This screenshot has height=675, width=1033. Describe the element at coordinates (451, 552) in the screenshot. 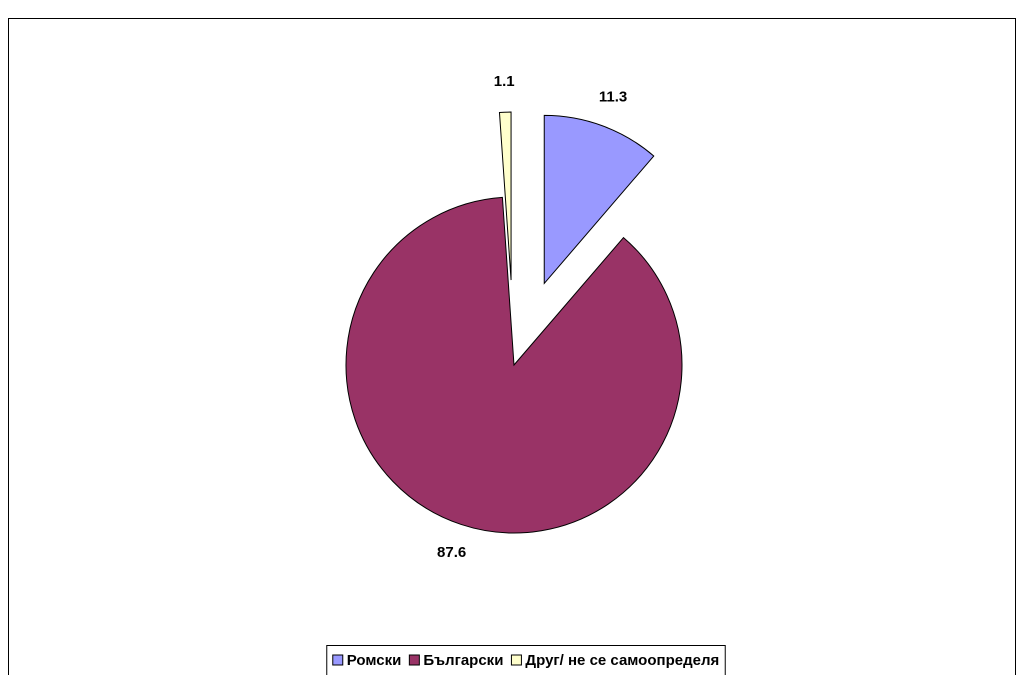

I see `data-label: 87.6` at that location.